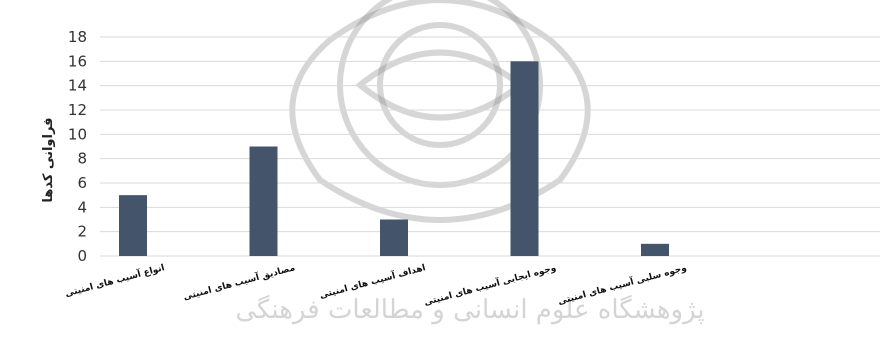  What do you see at coordinates (82, 232) in the screenshot?
I see `y-tick-label: 2` at bounding box center [82, 232].